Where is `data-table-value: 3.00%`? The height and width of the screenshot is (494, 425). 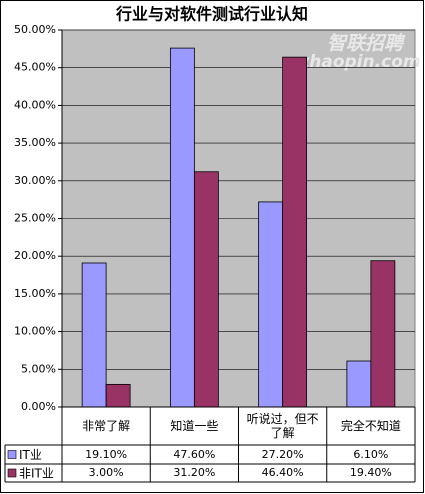
data-table-value: 3.00% is located at coordinates (106, 472).